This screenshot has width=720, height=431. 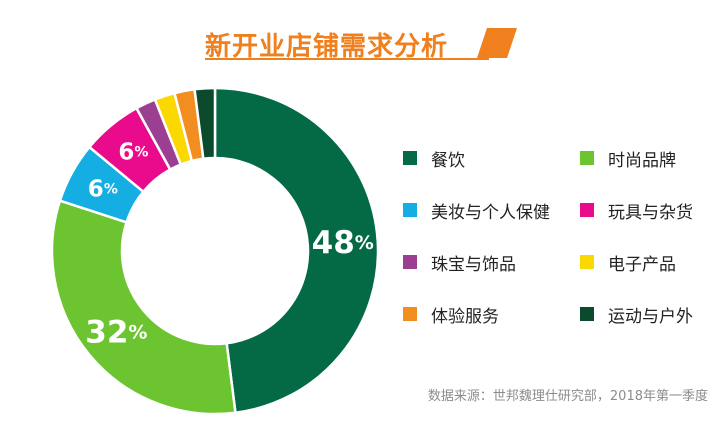 What do you see at coordinates (327, 47) in the screenshot?
I see `chart-title: 新开业店铺需求分析` at bounding box center [327, 47].